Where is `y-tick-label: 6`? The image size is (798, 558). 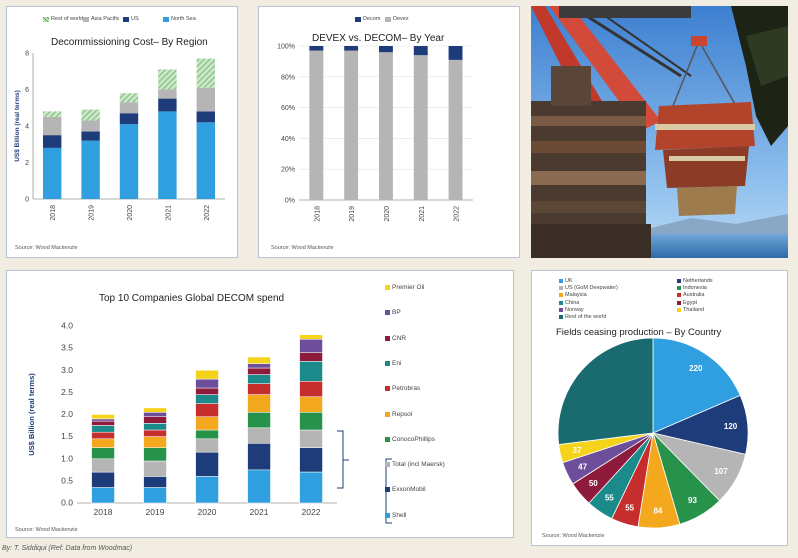
y-tick-label: 6 is located at coordinates (27, 90).